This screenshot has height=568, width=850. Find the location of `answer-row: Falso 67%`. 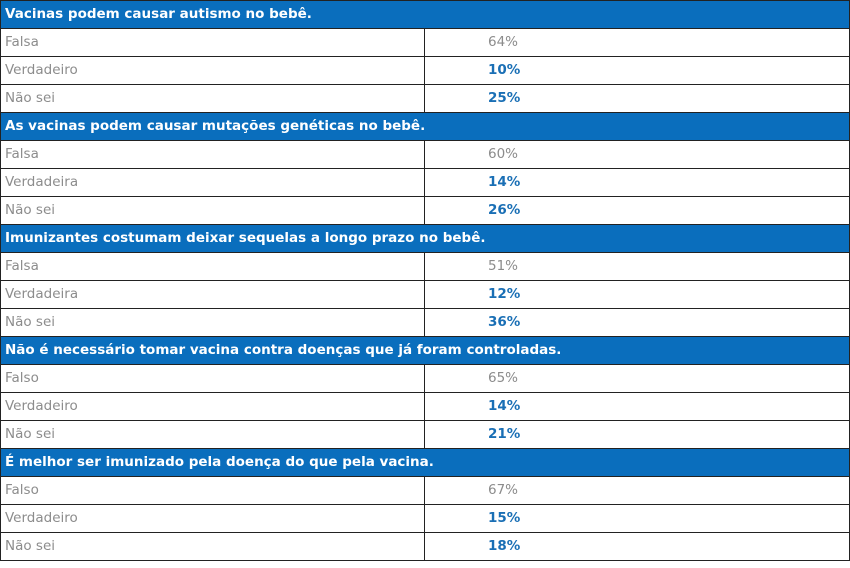

answer-row: Falso 67% is located at coordinates (425, 490).